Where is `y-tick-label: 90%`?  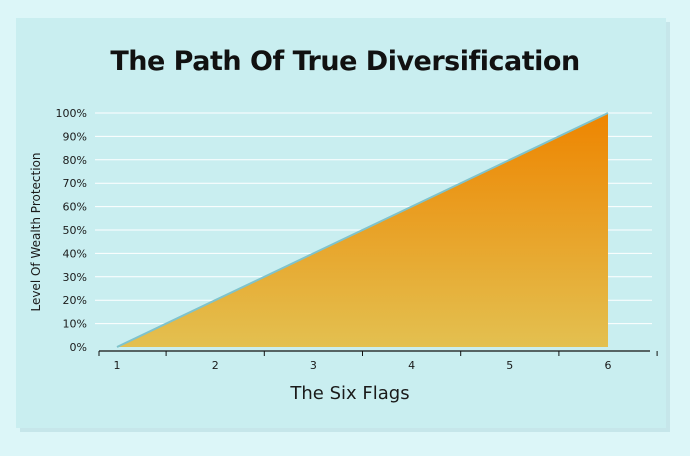
y-tick-label: 90% is located at coordinates (75, 136).